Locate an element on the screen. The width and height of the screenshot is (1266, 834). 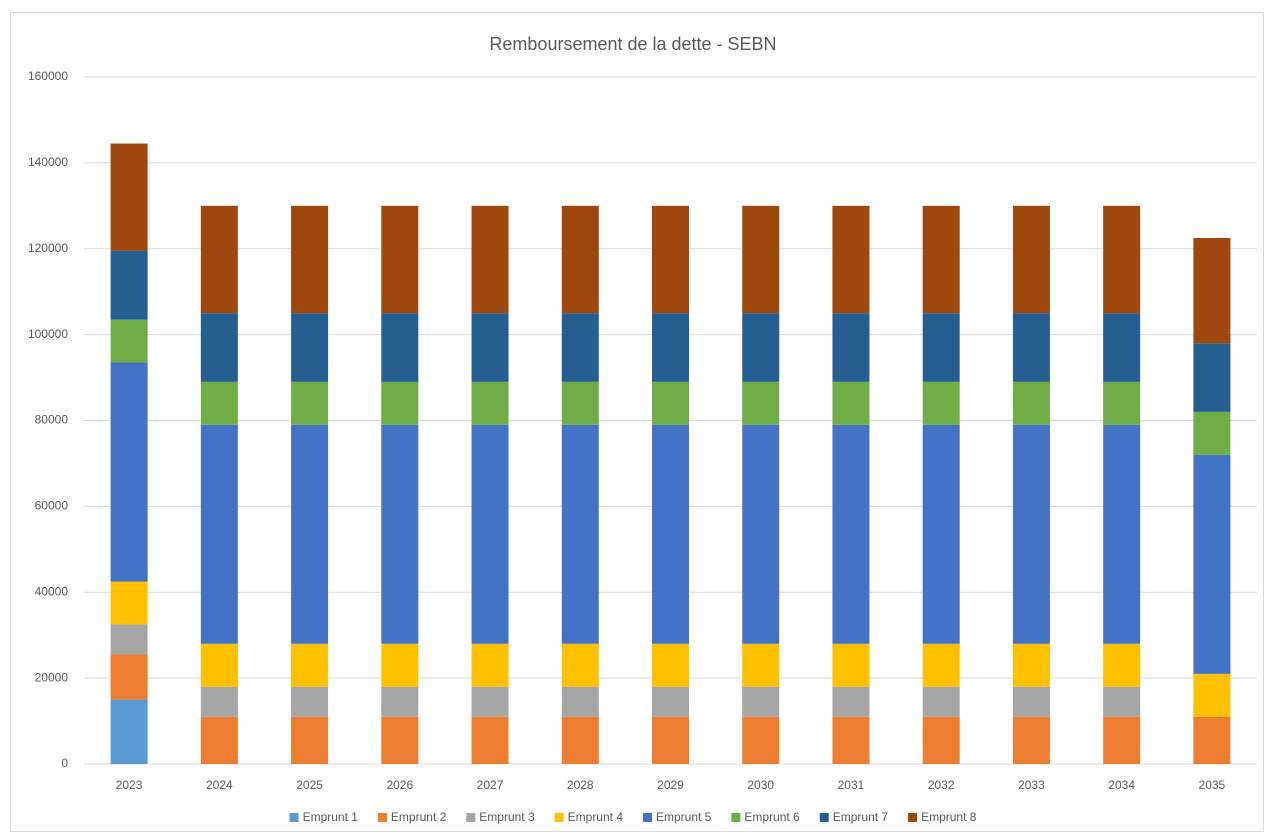
legend-label: Emprunt 6 is located at coordinates (772, 817).